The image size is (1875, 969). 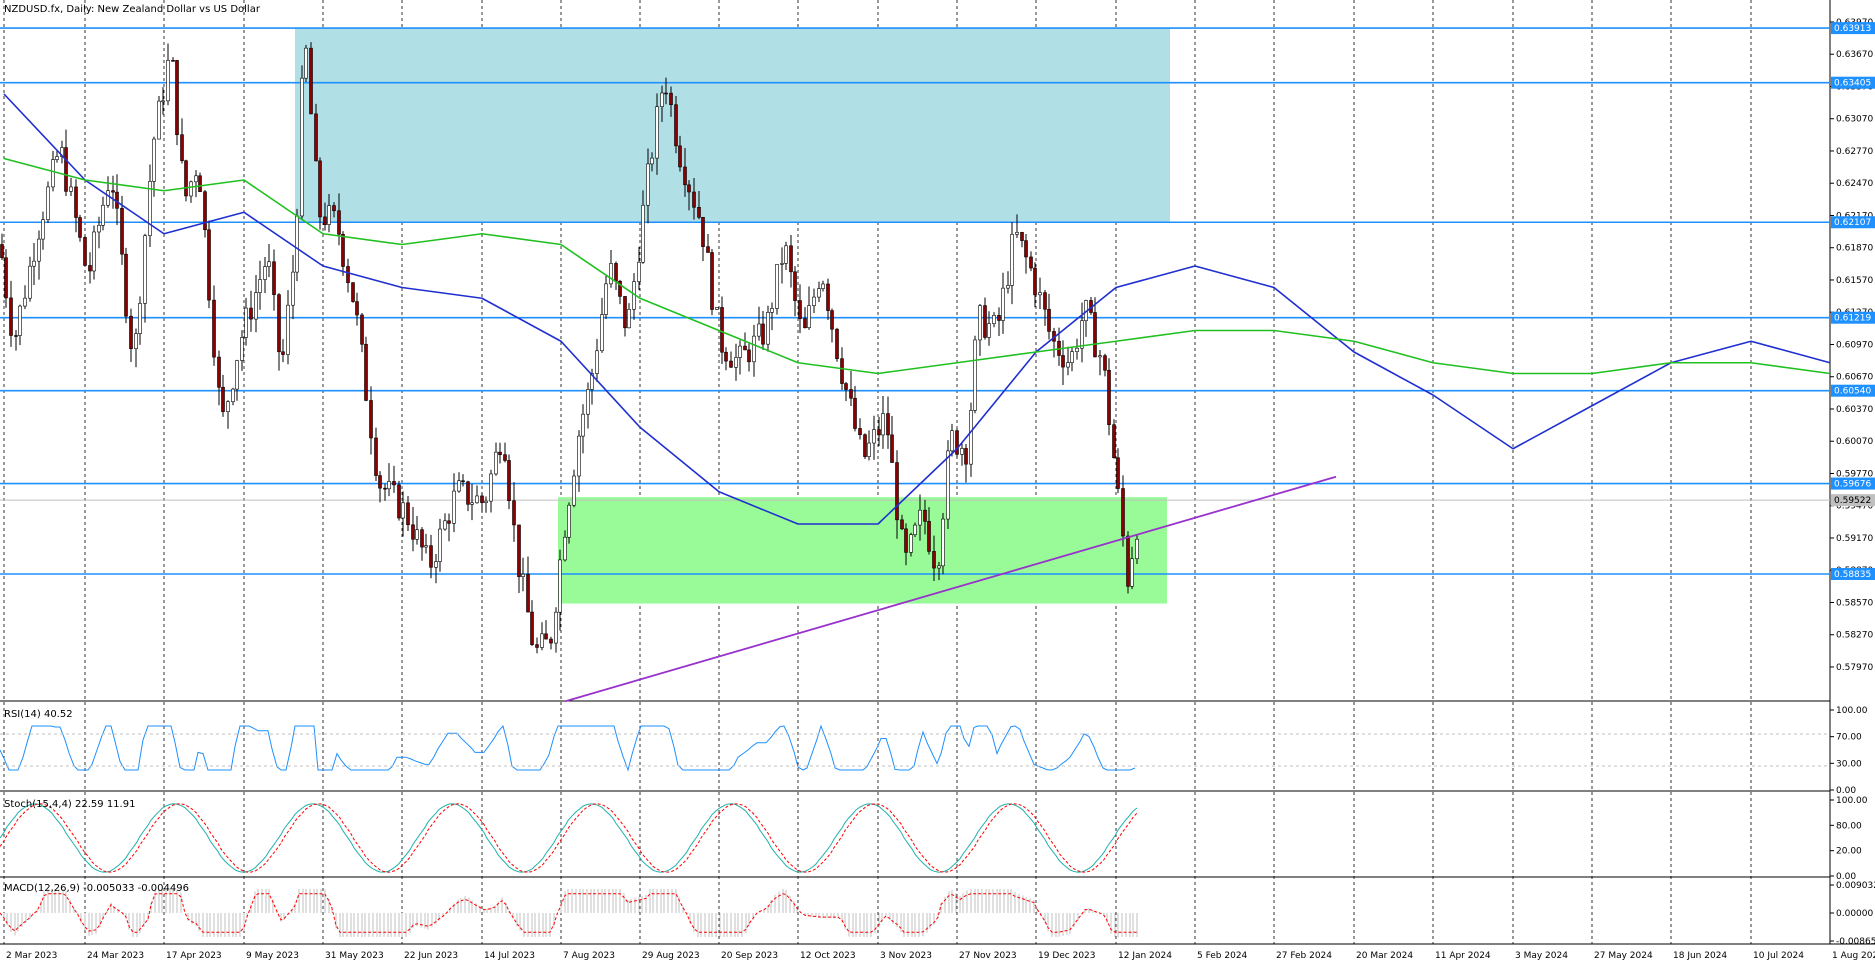 I want to click on price-tick-label: 0.58570, so click(x=1854, y=603).